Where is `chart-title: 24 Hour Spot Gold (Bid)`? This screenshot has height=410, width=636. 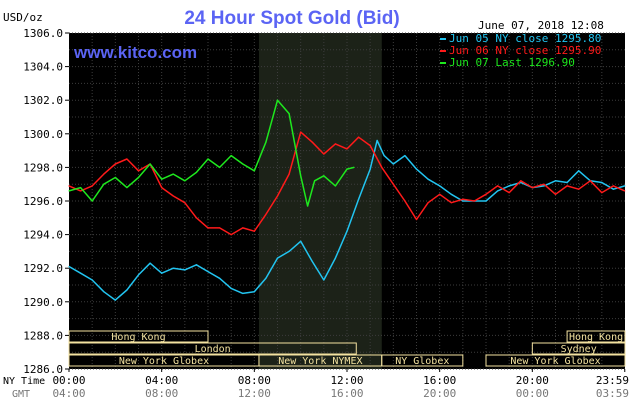 chart-title: 24 Hour Spot Gold (Bid) is located at coordinates (291, 18).